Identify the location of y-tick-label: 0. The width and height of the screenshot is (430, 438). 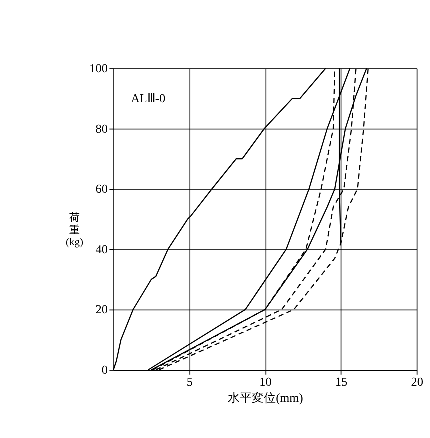
(105, 370).